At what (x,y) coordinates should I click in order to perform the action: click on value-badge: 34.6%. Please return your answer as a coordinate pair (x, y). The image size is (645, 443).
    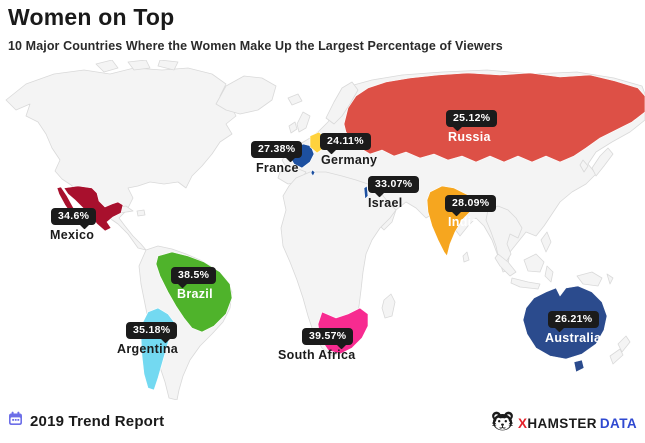
    Looking at the image, I should click on (74, 217).